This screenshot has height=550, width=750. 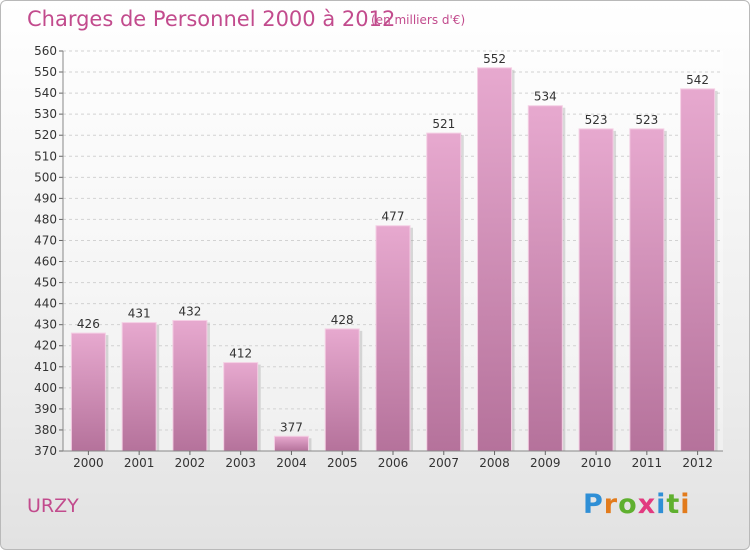 What do you see at coordinates (673, 504) in the screenshot?
I see `logo-letter: t` at bounding box center [673, 504].